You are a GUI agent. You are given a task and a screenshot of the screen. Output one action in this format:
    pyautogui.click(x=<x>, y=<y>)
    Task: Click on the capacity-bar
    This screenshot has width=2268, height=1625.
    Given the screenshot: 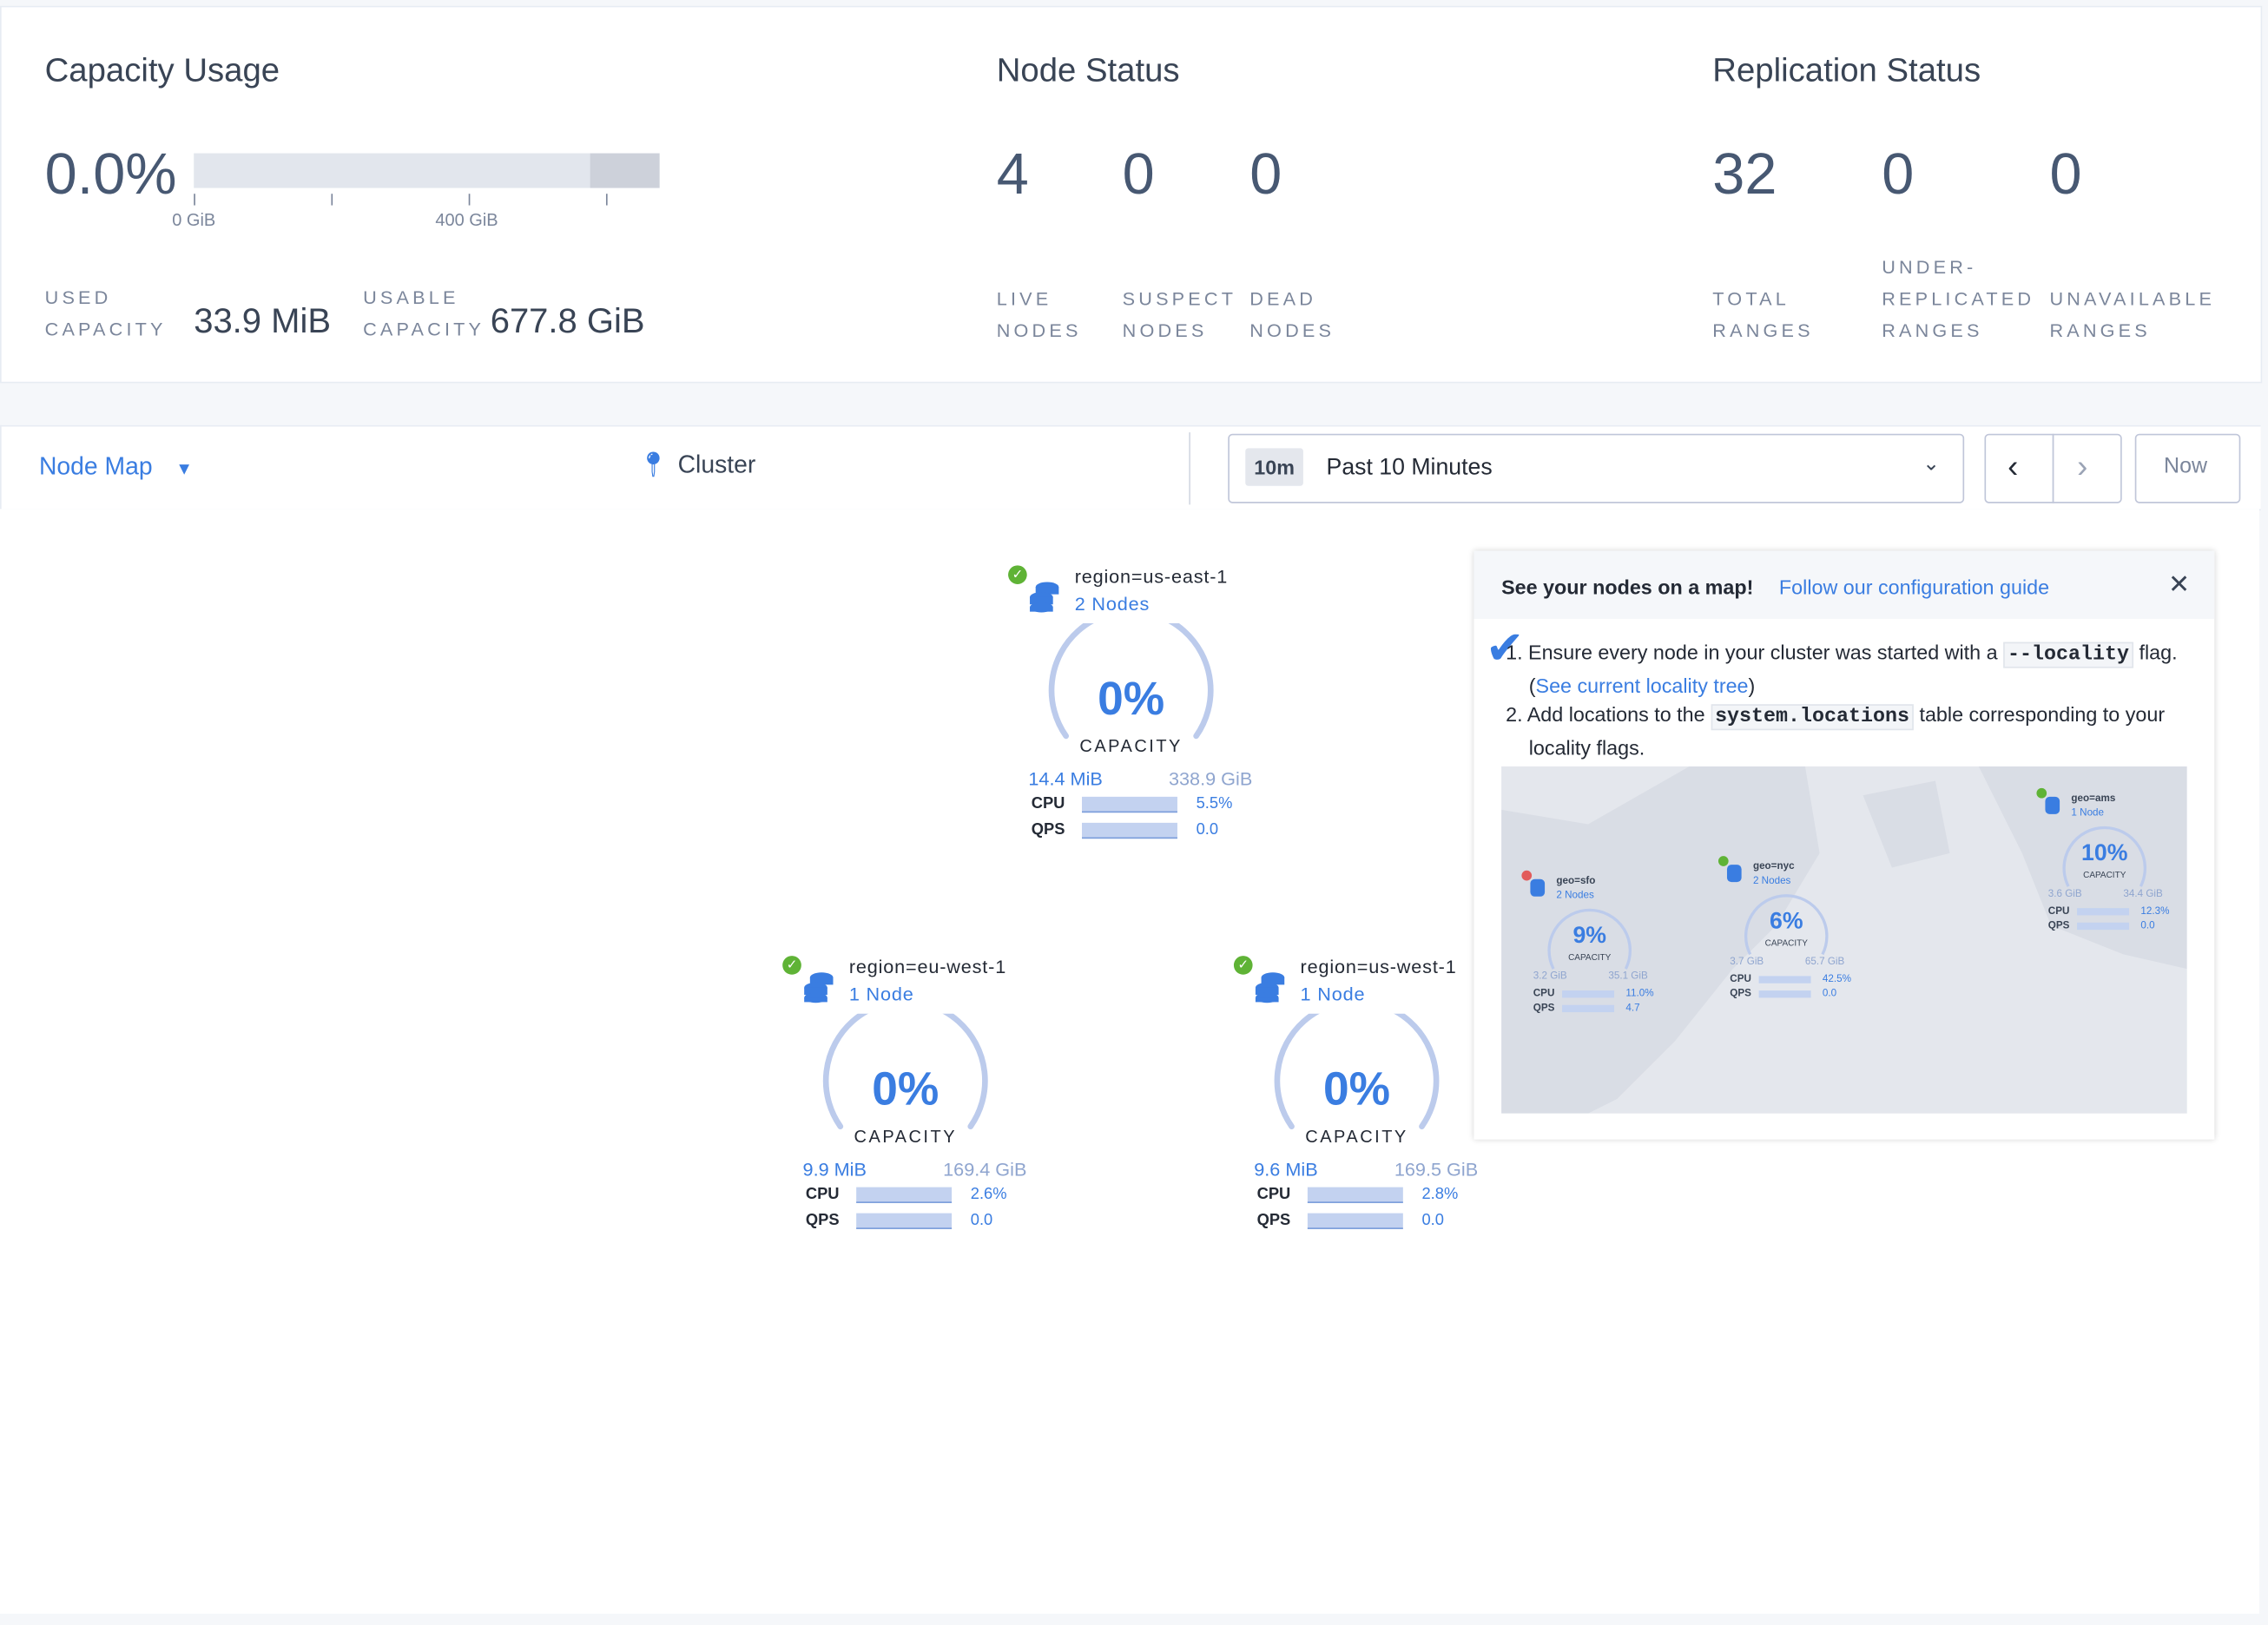 What is the action you would take?
    pyautogui.click(x=427, y=170)
    